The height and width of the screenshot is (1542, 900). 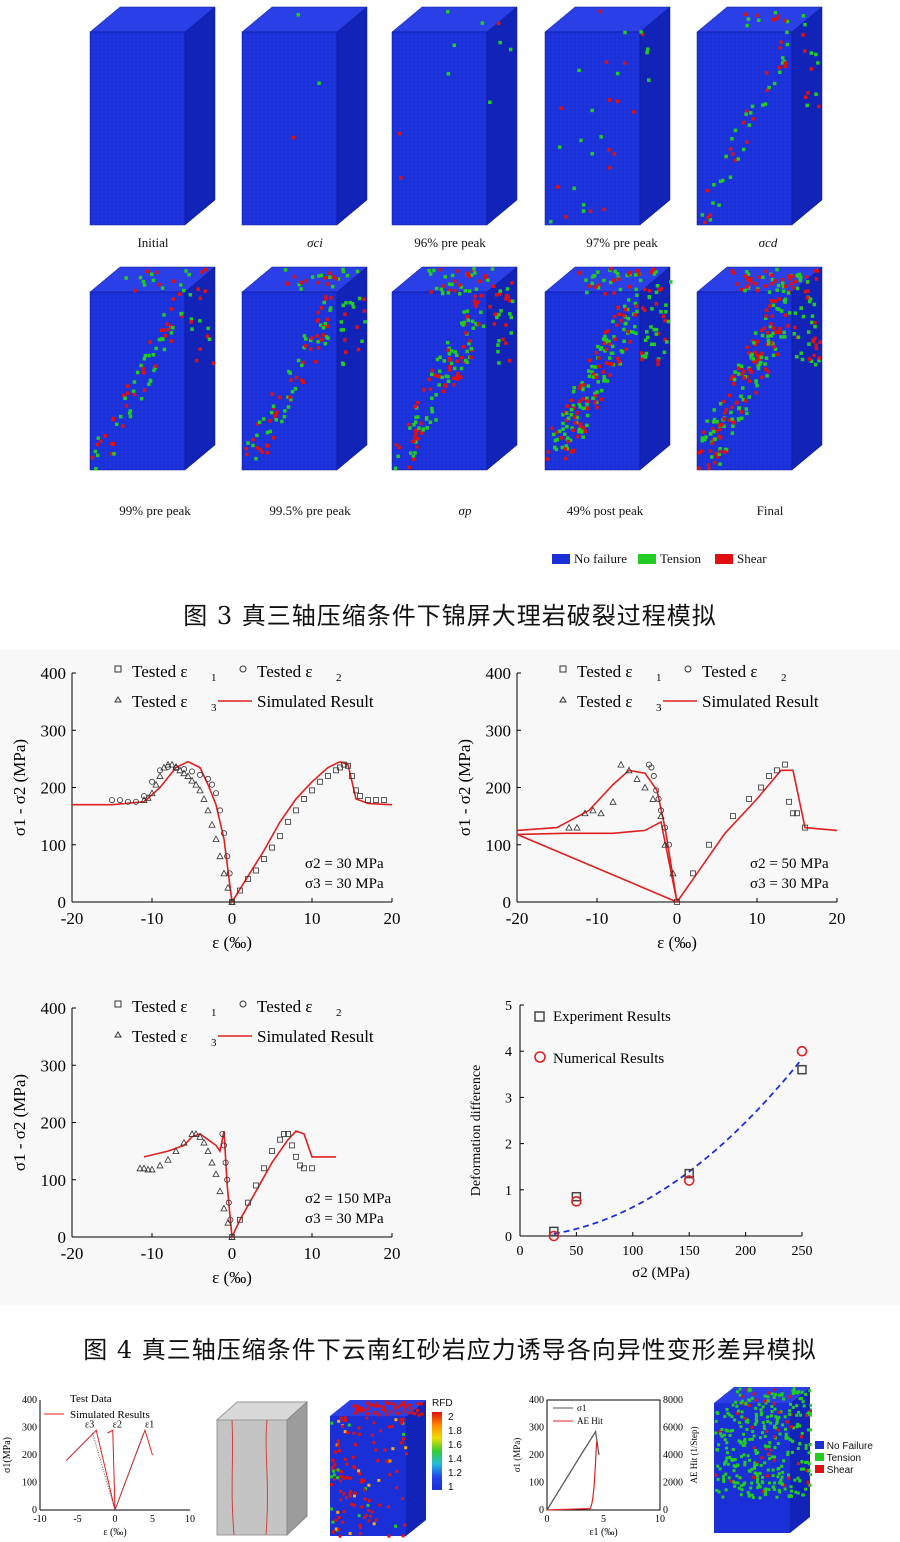 What do you see at coordinates (19, 787) in the screenshot?
I see `y-axis-label: σ1 - σ2 (MPa)` at bounding box center [19, 787].